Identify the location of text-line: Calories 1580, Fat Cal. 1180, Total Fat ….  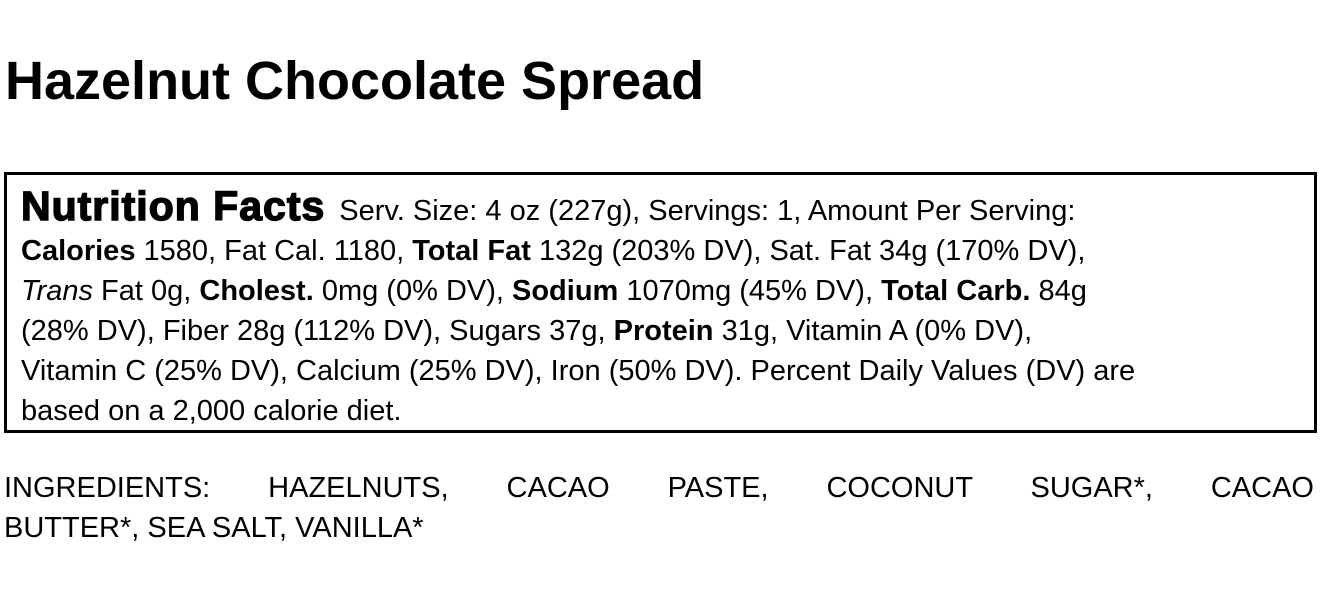
(664, 251).